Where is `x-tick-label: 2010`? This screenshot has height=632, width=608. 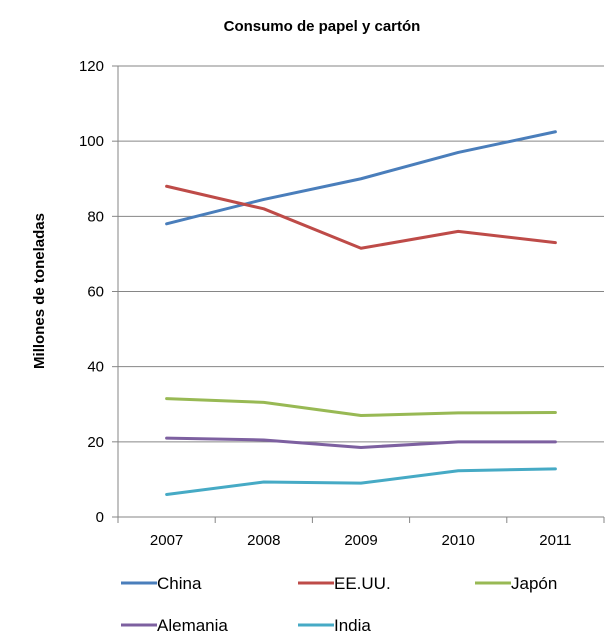 x-tick-label: 2010 is located at coordinates (458, 540).